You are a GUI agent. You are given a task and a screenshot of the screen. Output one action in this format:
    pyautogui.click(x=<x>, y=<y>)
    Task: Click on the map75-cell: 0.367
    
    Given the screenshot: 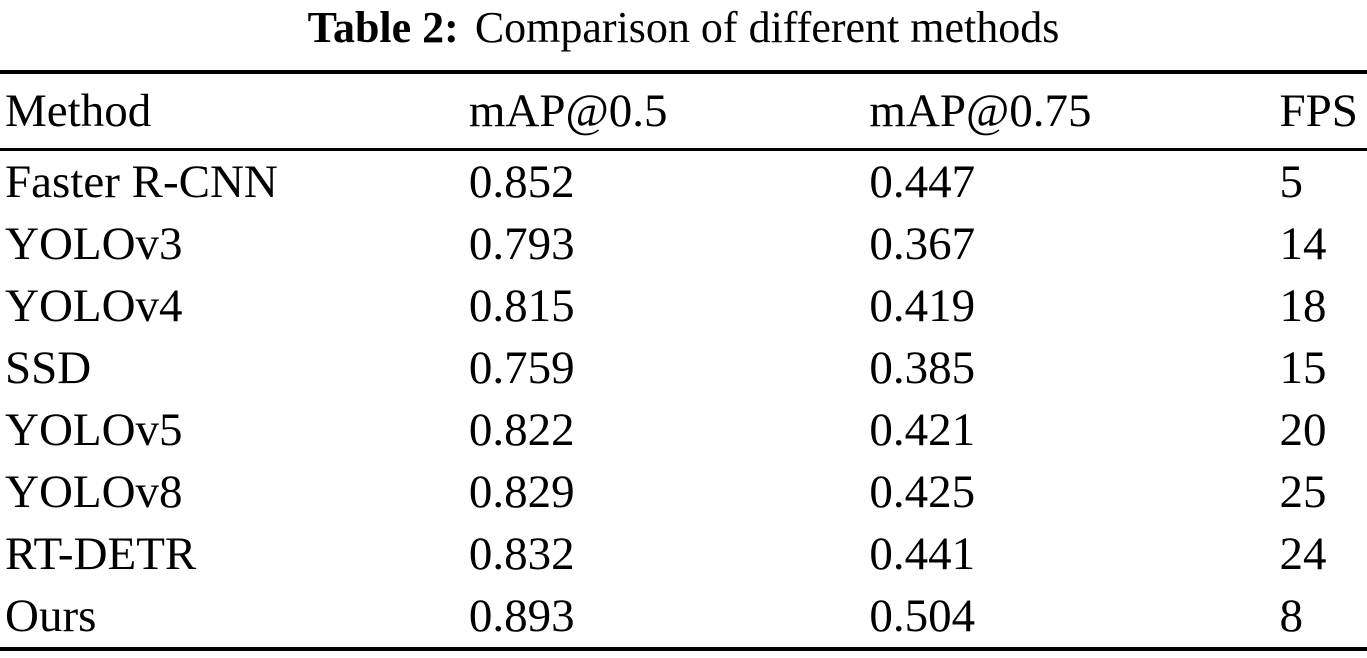 What is the action you would take?
    pyautogui.click(x=922, y=244)
    